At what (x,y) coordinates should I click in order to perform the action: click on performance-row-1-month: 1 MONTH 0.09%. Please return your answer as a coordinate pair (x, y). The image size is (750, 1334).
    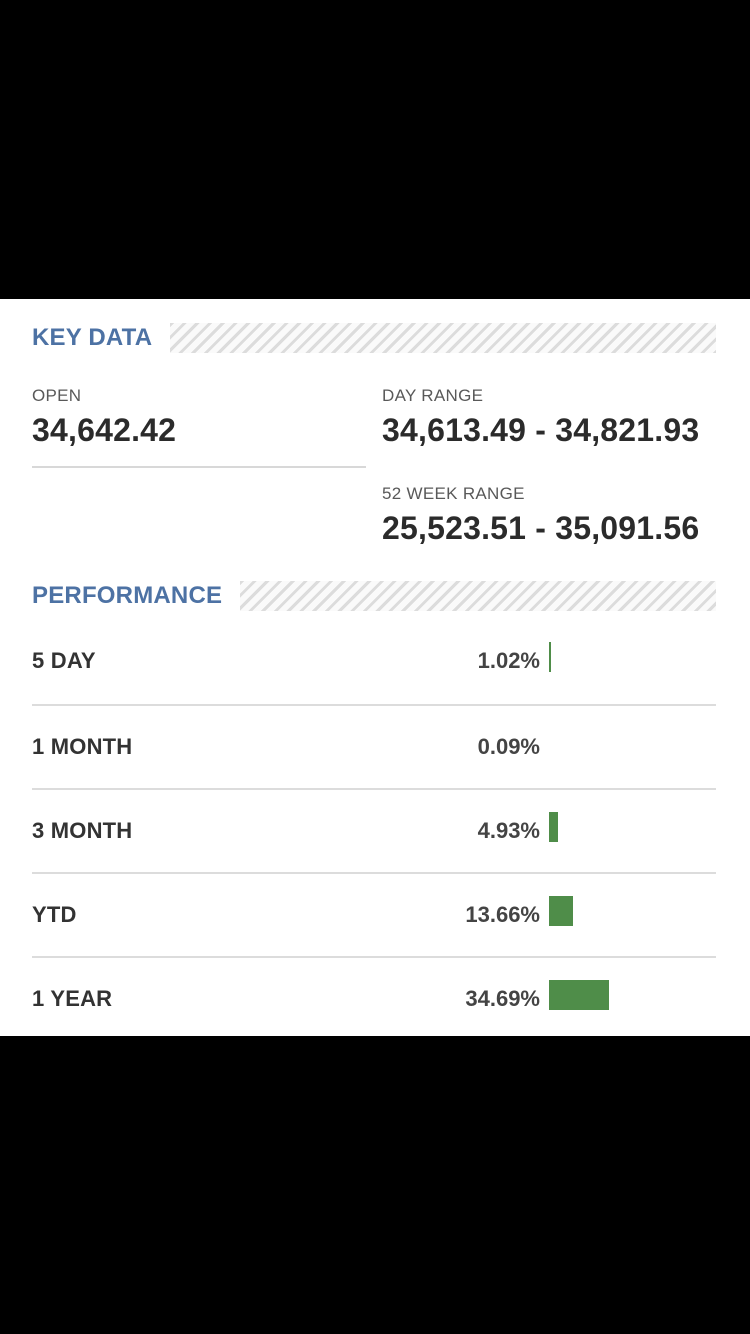
    Looking at the image, I should click on (374, 746).